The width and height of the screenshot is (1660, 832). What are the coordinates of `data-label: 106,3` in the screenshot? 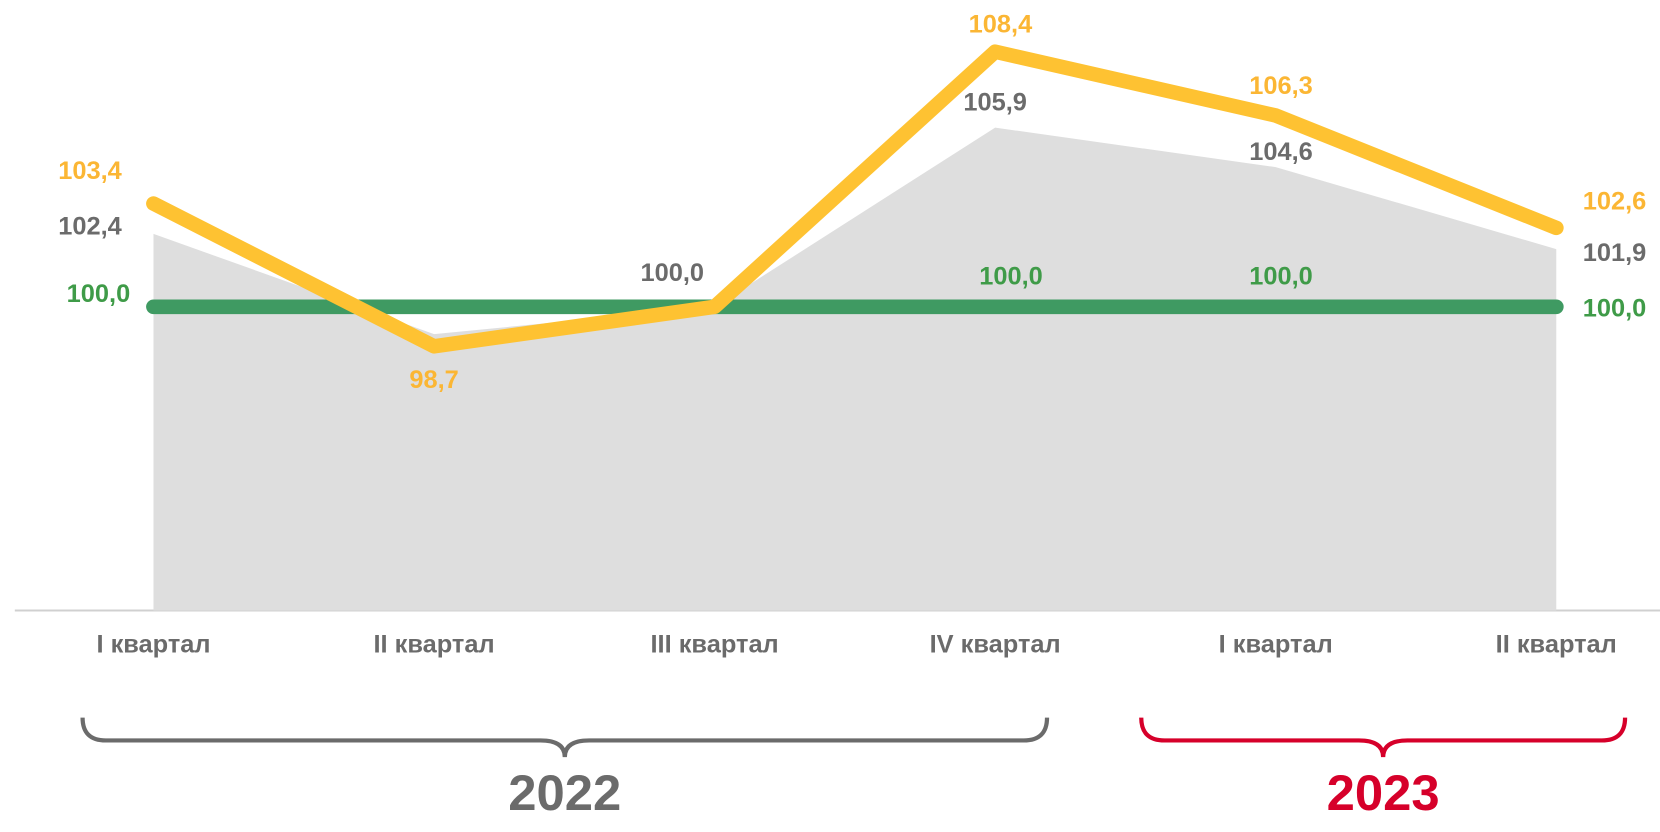 It's located at (1281, 86).